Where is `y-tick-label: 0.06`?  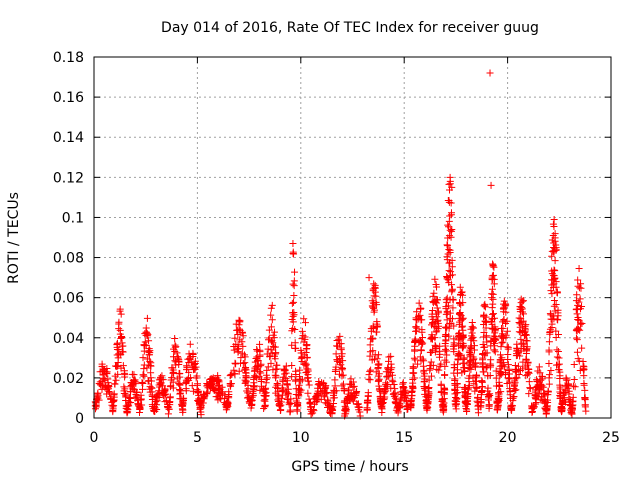 y-tick-label: 0.06 is located at coordinates (68, 299).